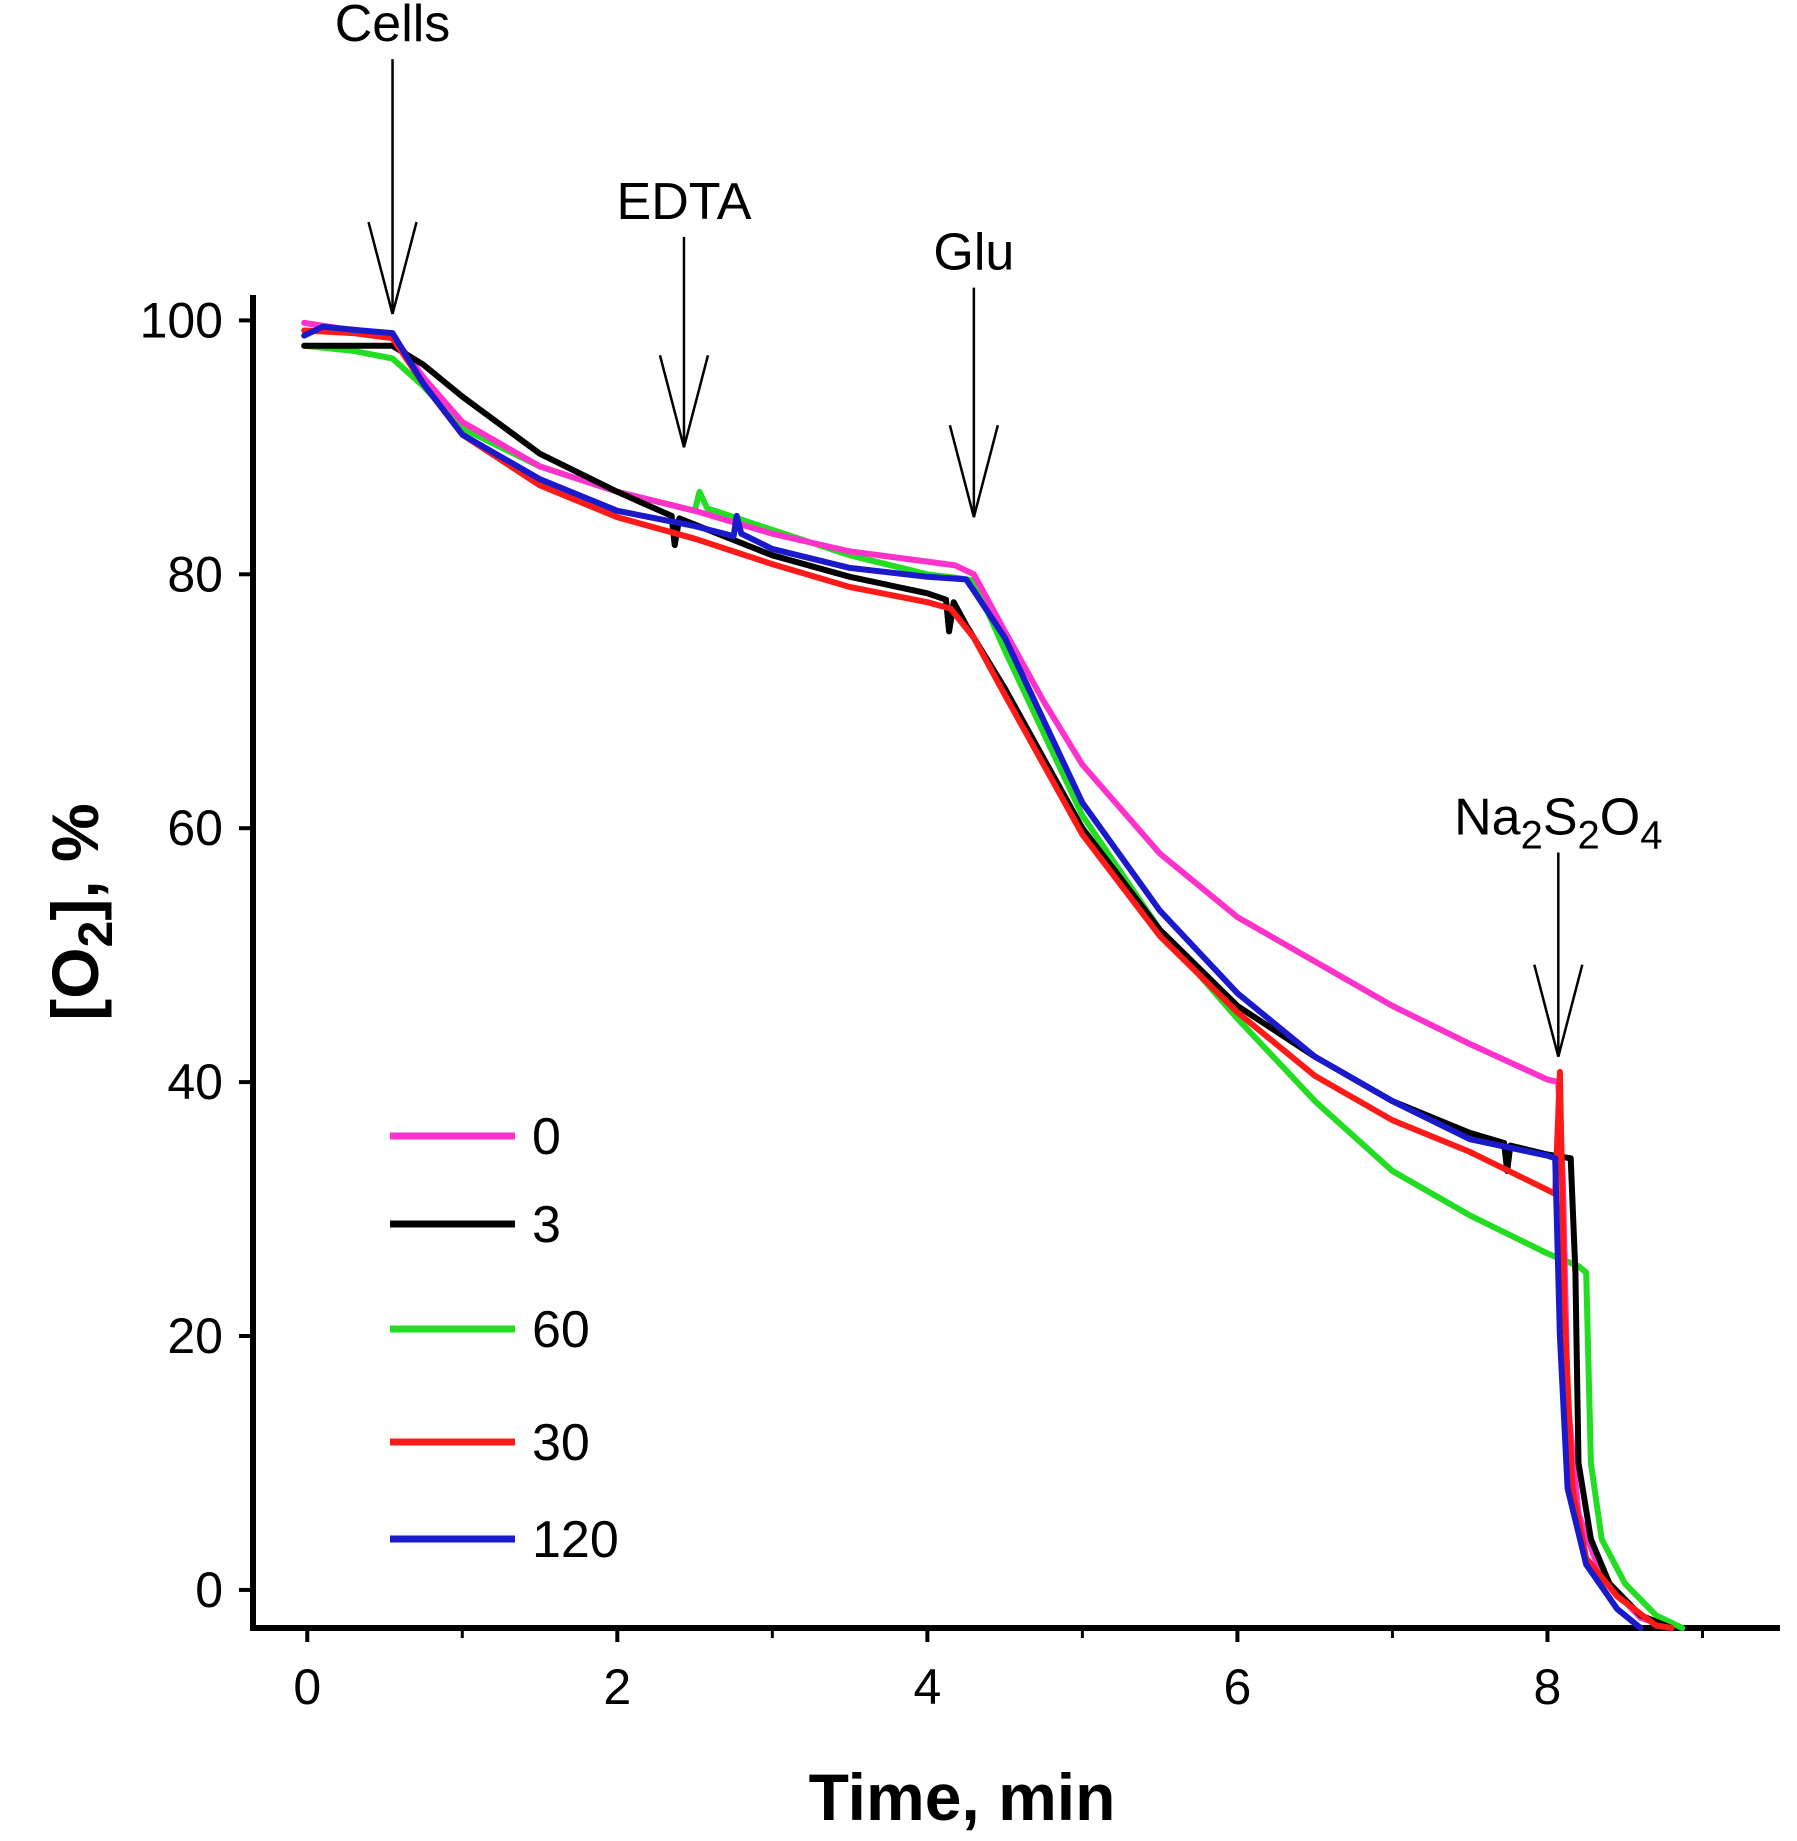  What do you see at coordinates (504, 1540) in the screenshot?
I see `legend-item-120: 120` at bounding box center [504, 1540].